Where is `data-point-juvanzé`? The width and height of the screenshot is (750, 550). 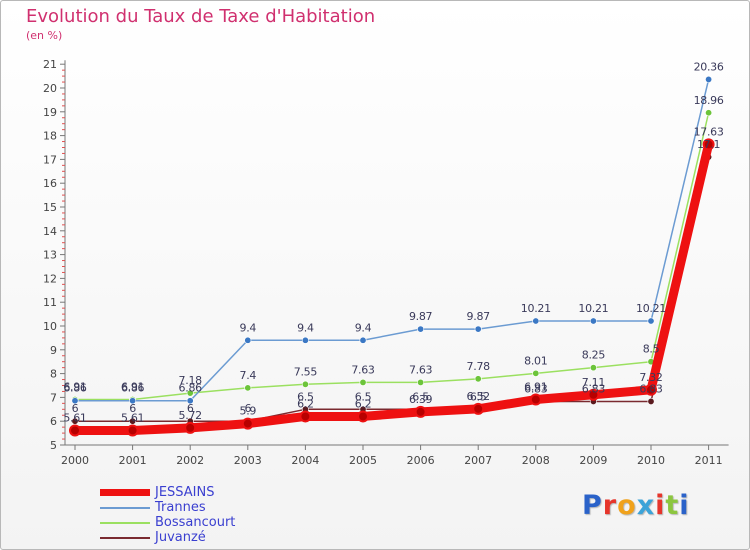
data-point-juvanzé is located at coordinates (75, 421).